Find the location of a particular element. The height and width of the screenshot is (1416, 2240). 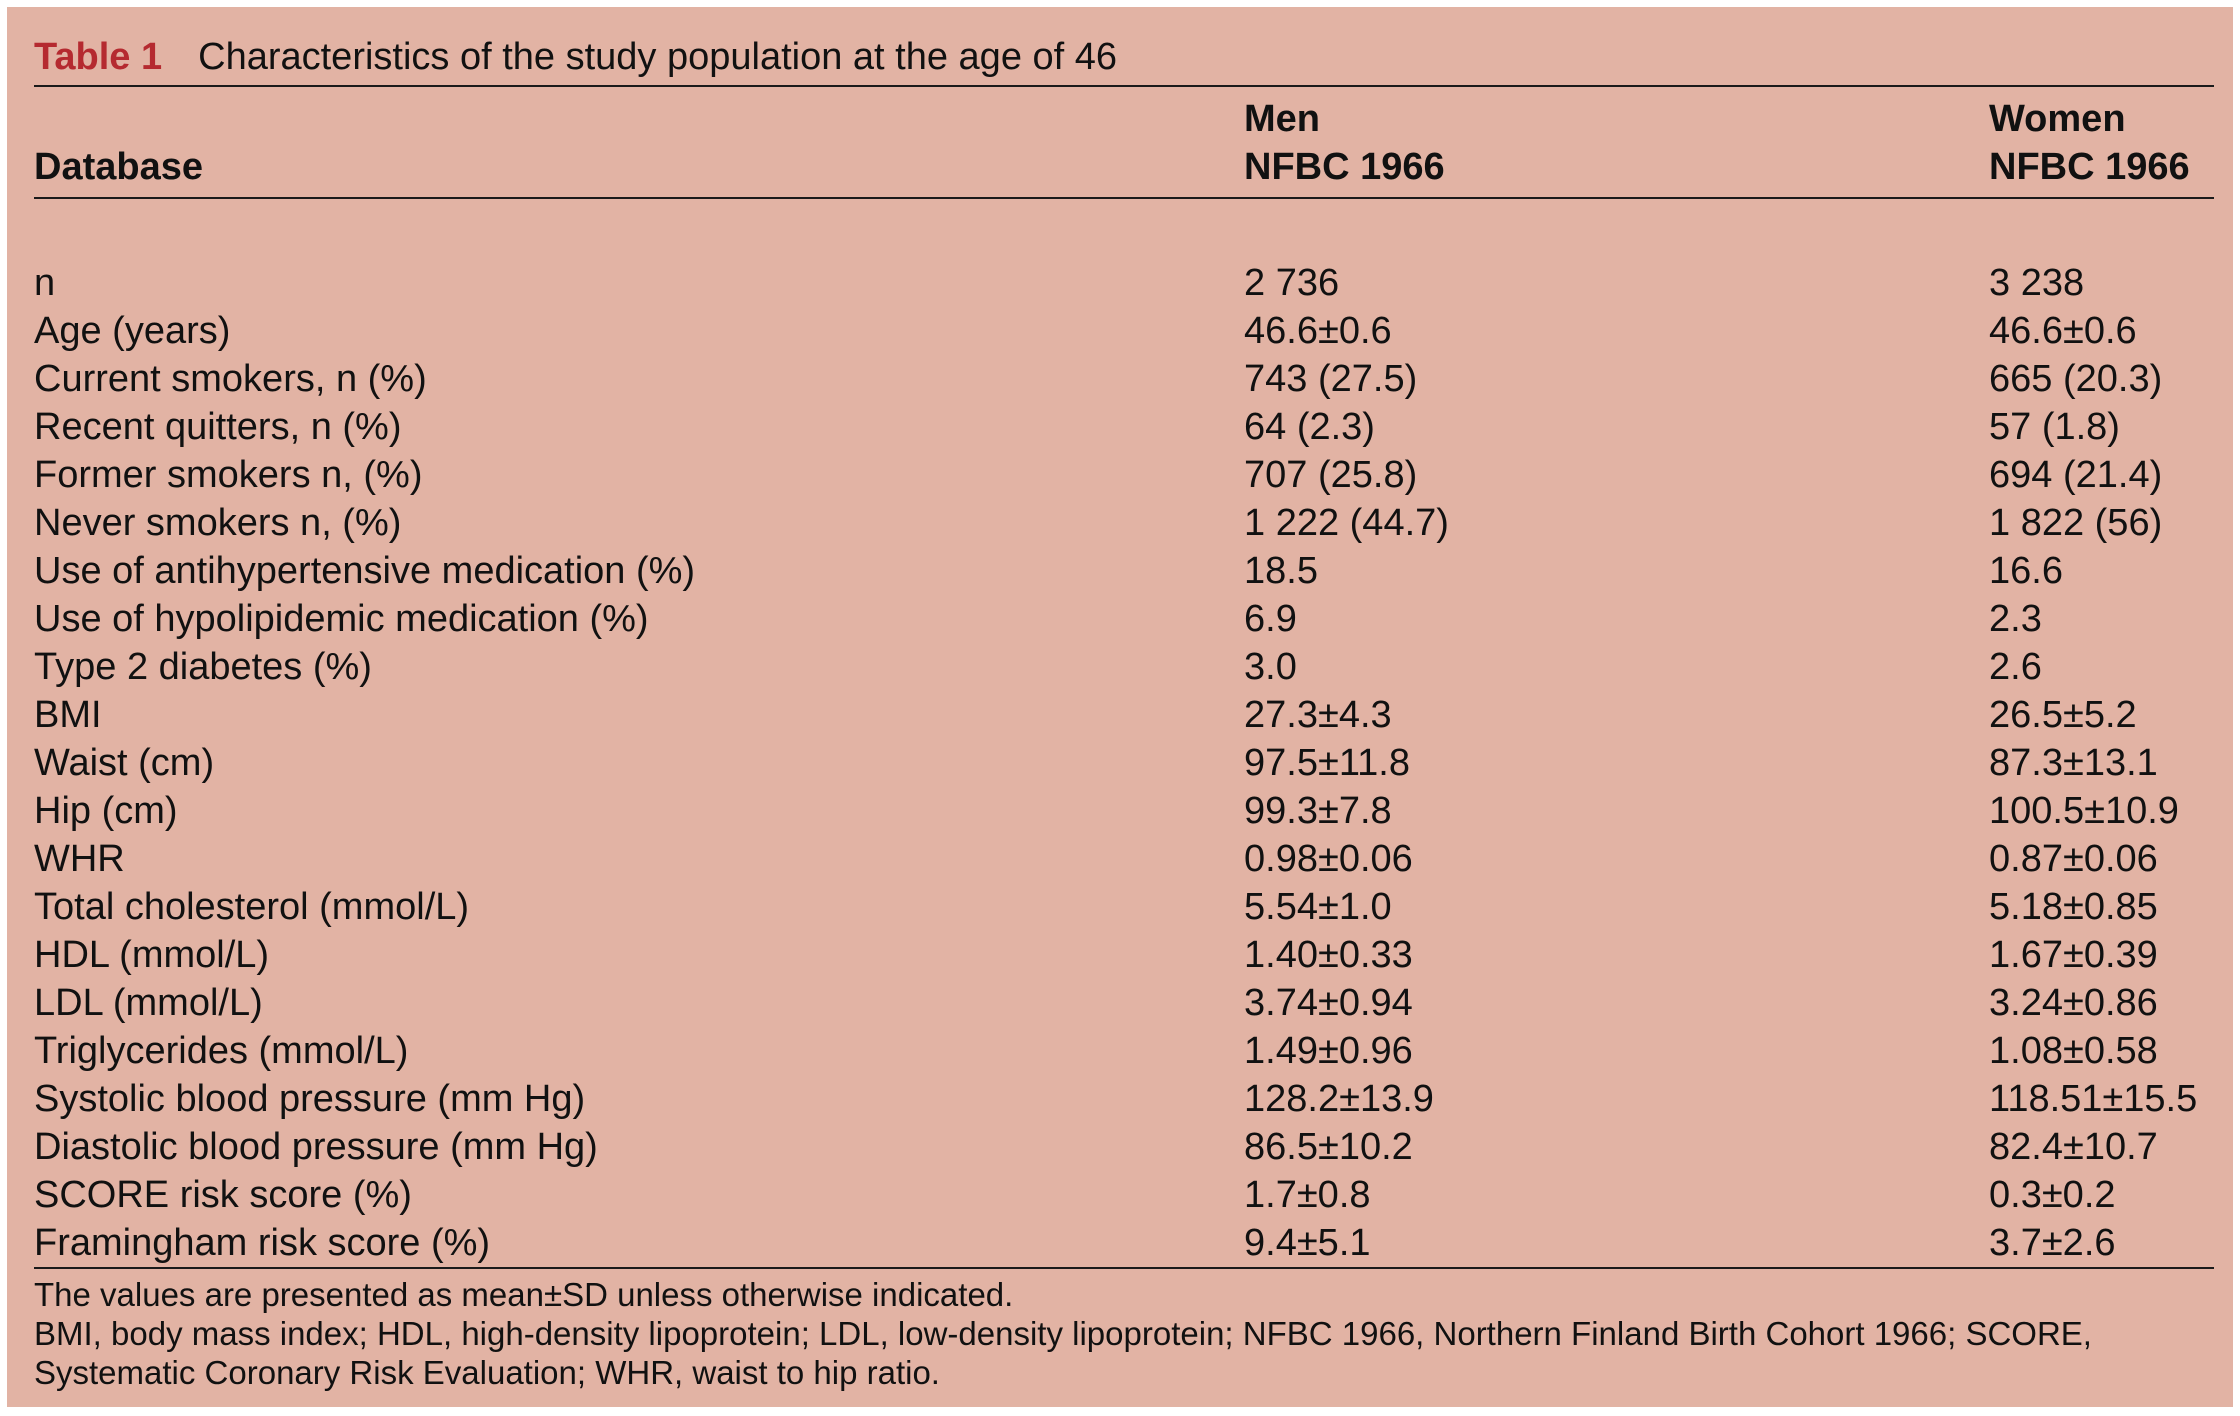

women-value: 82.4±10.7 is located at coordinates (2073, 1147).